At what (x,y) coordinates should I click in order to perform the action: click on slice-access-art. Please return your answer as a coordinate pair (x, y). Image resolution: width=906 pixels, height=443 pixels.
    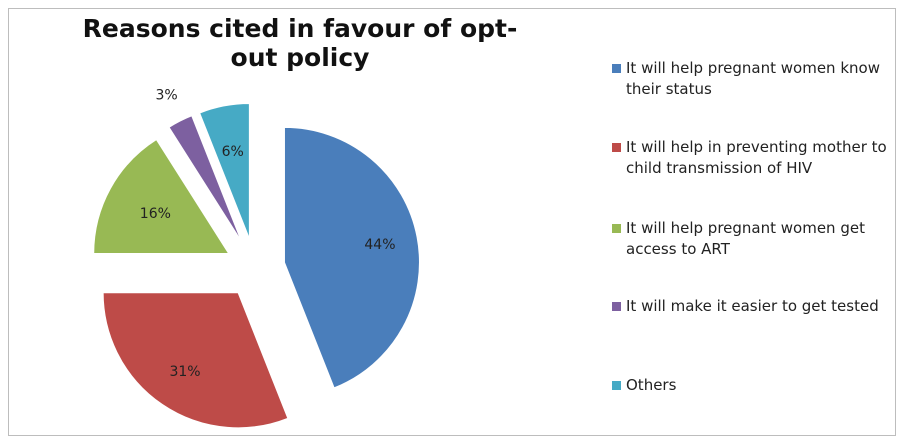
    Looking at the image, I should click on (161, 196).